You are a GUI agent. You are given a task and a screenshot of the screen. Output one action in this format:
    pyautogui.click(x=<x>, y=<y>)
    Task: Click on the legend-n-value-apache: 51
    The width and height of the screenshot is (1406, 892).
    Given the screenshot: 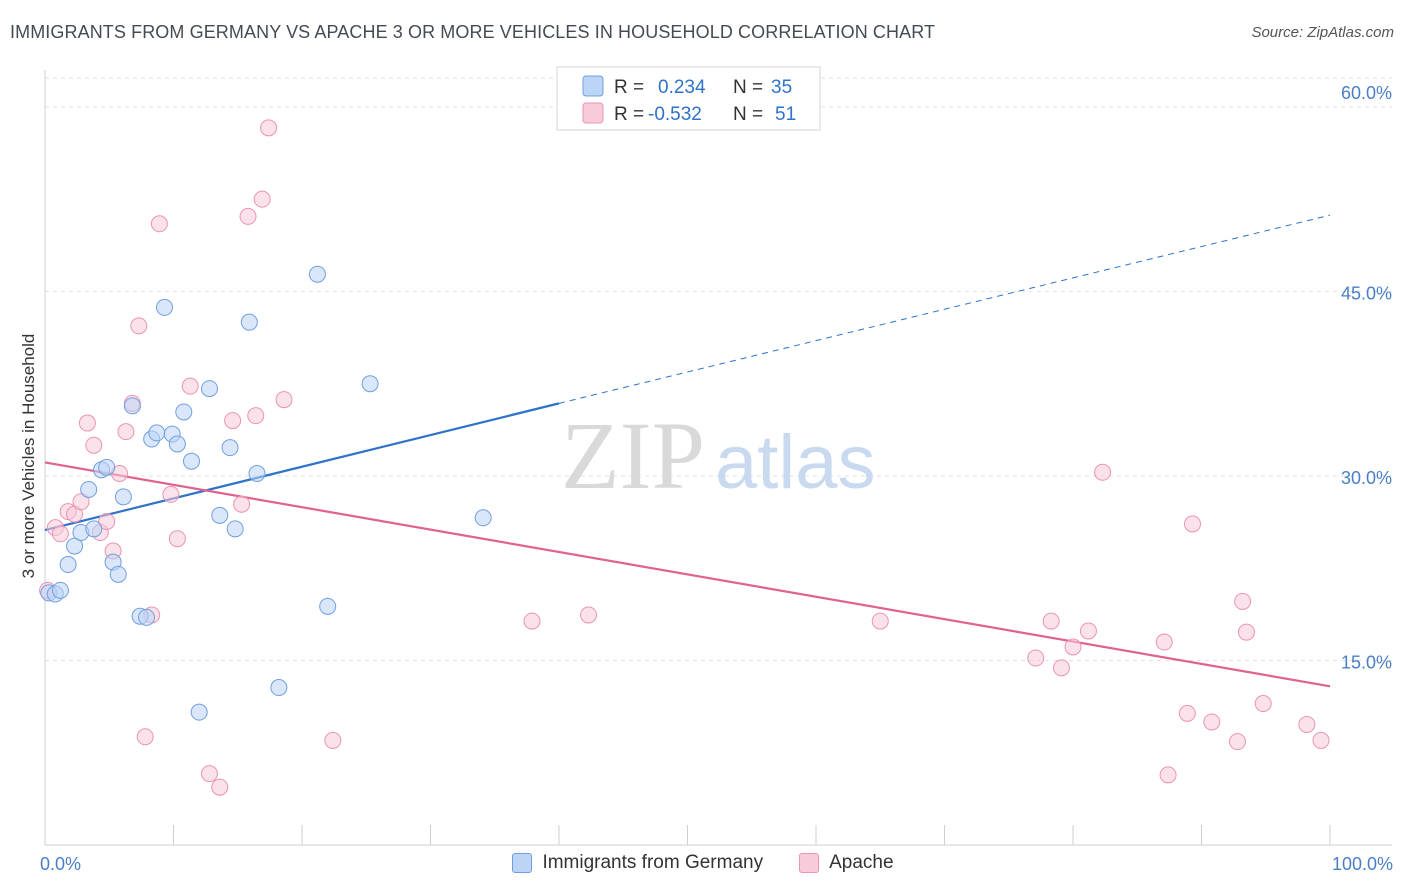 What is the action you would take?
    pyautogui.click(x=785, y=114)
    